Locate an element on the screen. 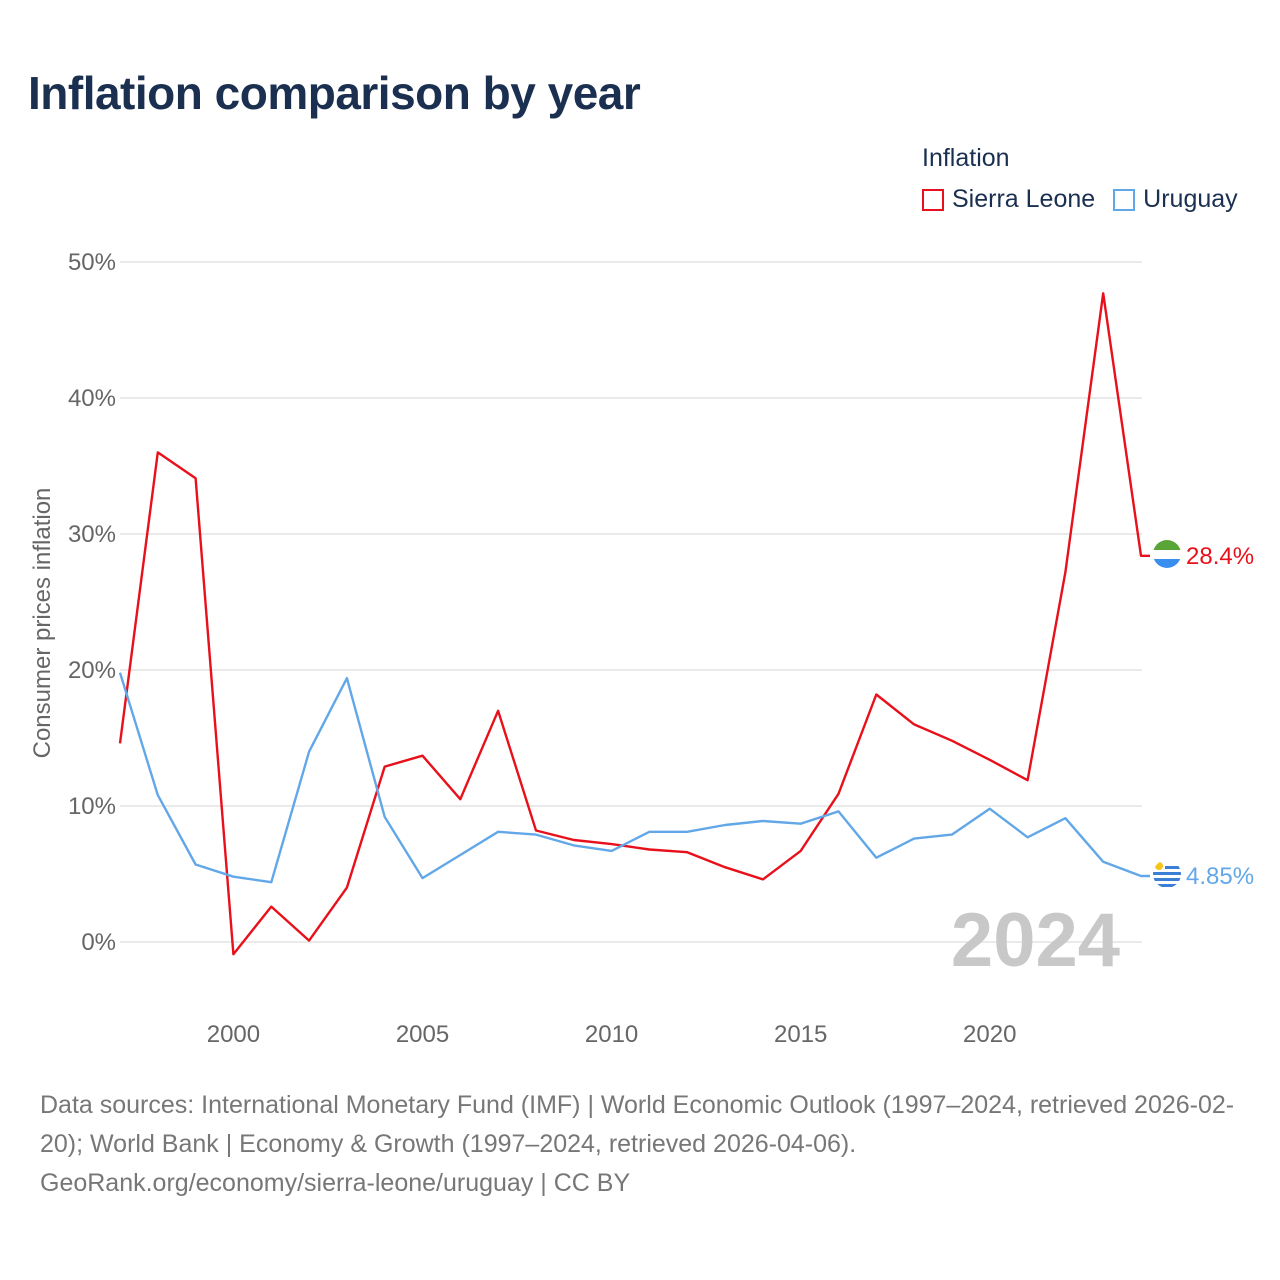  x-tick-label: 2015 is located at coordinates (800, 1034).